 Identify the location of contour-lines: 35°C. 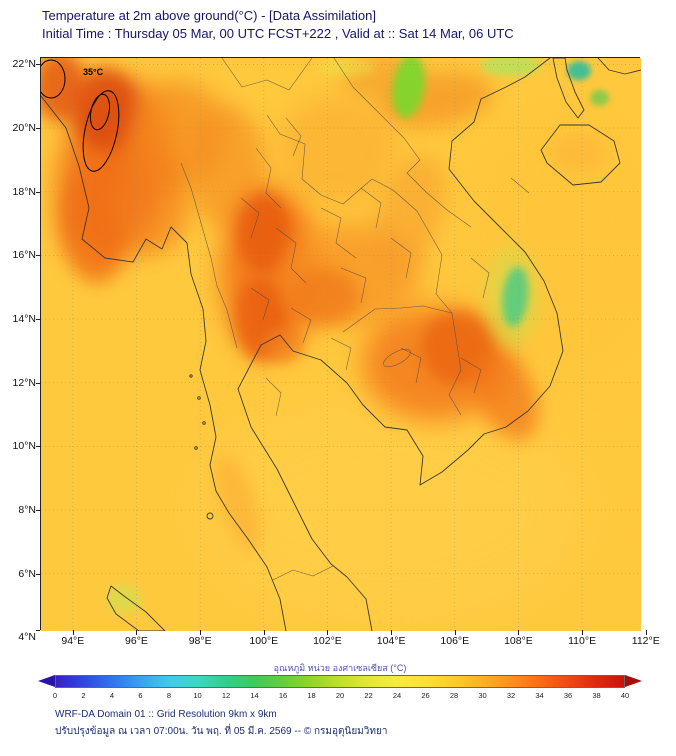
(80, 115).